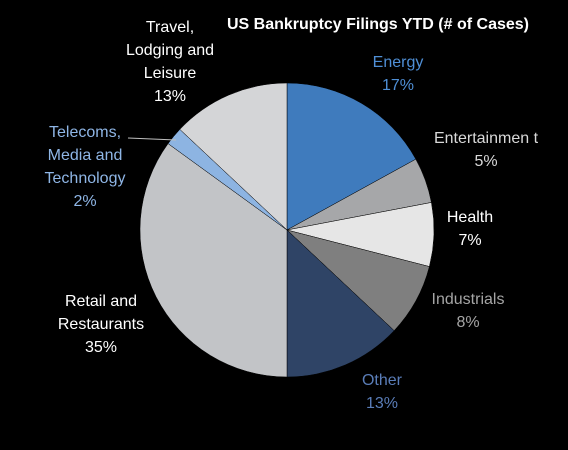  I want to click on pie-slice-travel-lodging-and-leisure, so click(233, 156).